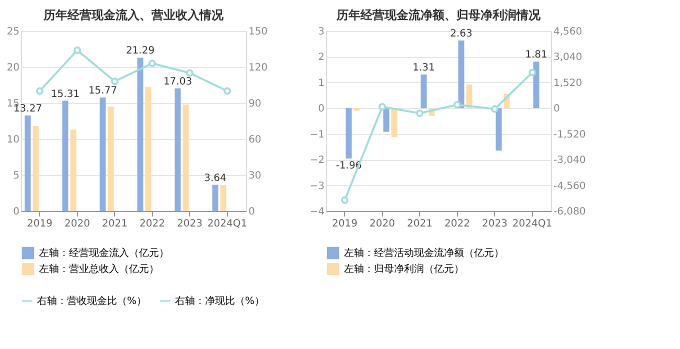 The width and height of the screenshot is (680, 349). Describe the element at coordinates (424, 253) in the screenshot. I see `legend-label: 左轴：经营活动现金流净额（亿元）` at that location.